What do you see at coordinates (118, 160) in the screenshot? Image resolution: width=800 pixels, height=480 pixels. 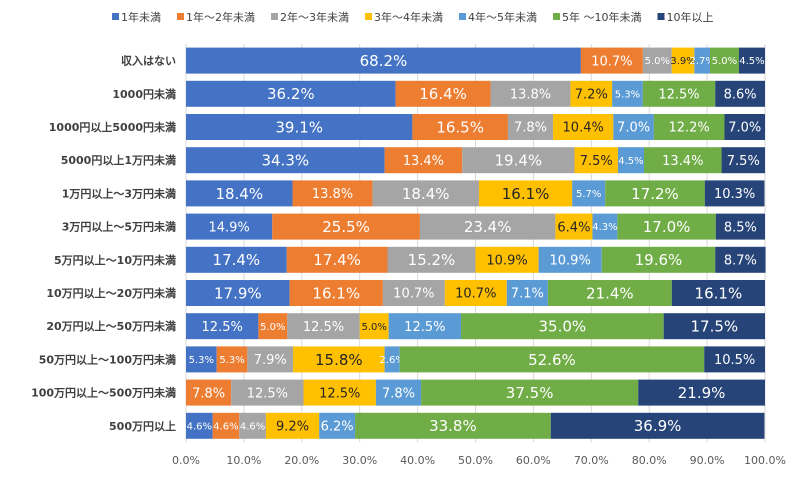 I see `category-label: 5000円以上1万円未満` at bounding box center [118, 160].